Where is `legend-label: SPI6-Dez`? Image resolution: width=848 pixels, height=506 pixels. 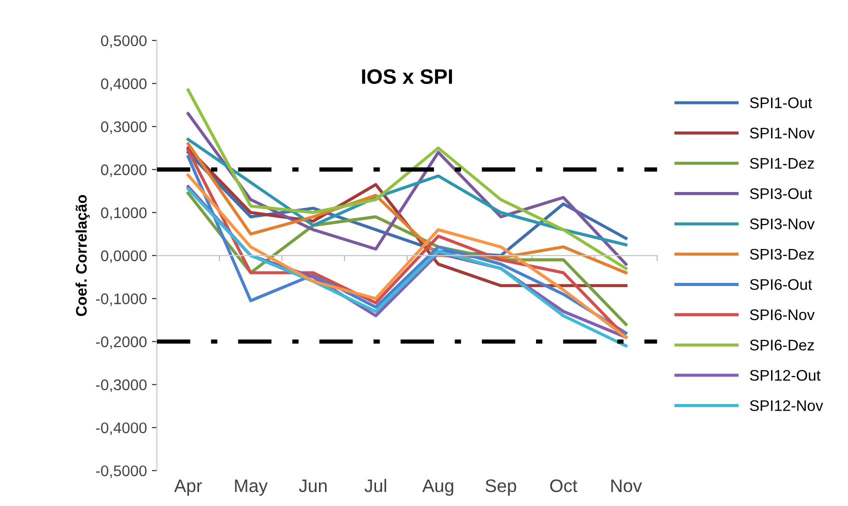 legend-label: SPI6-Dez is located at coordinates (782, 345).